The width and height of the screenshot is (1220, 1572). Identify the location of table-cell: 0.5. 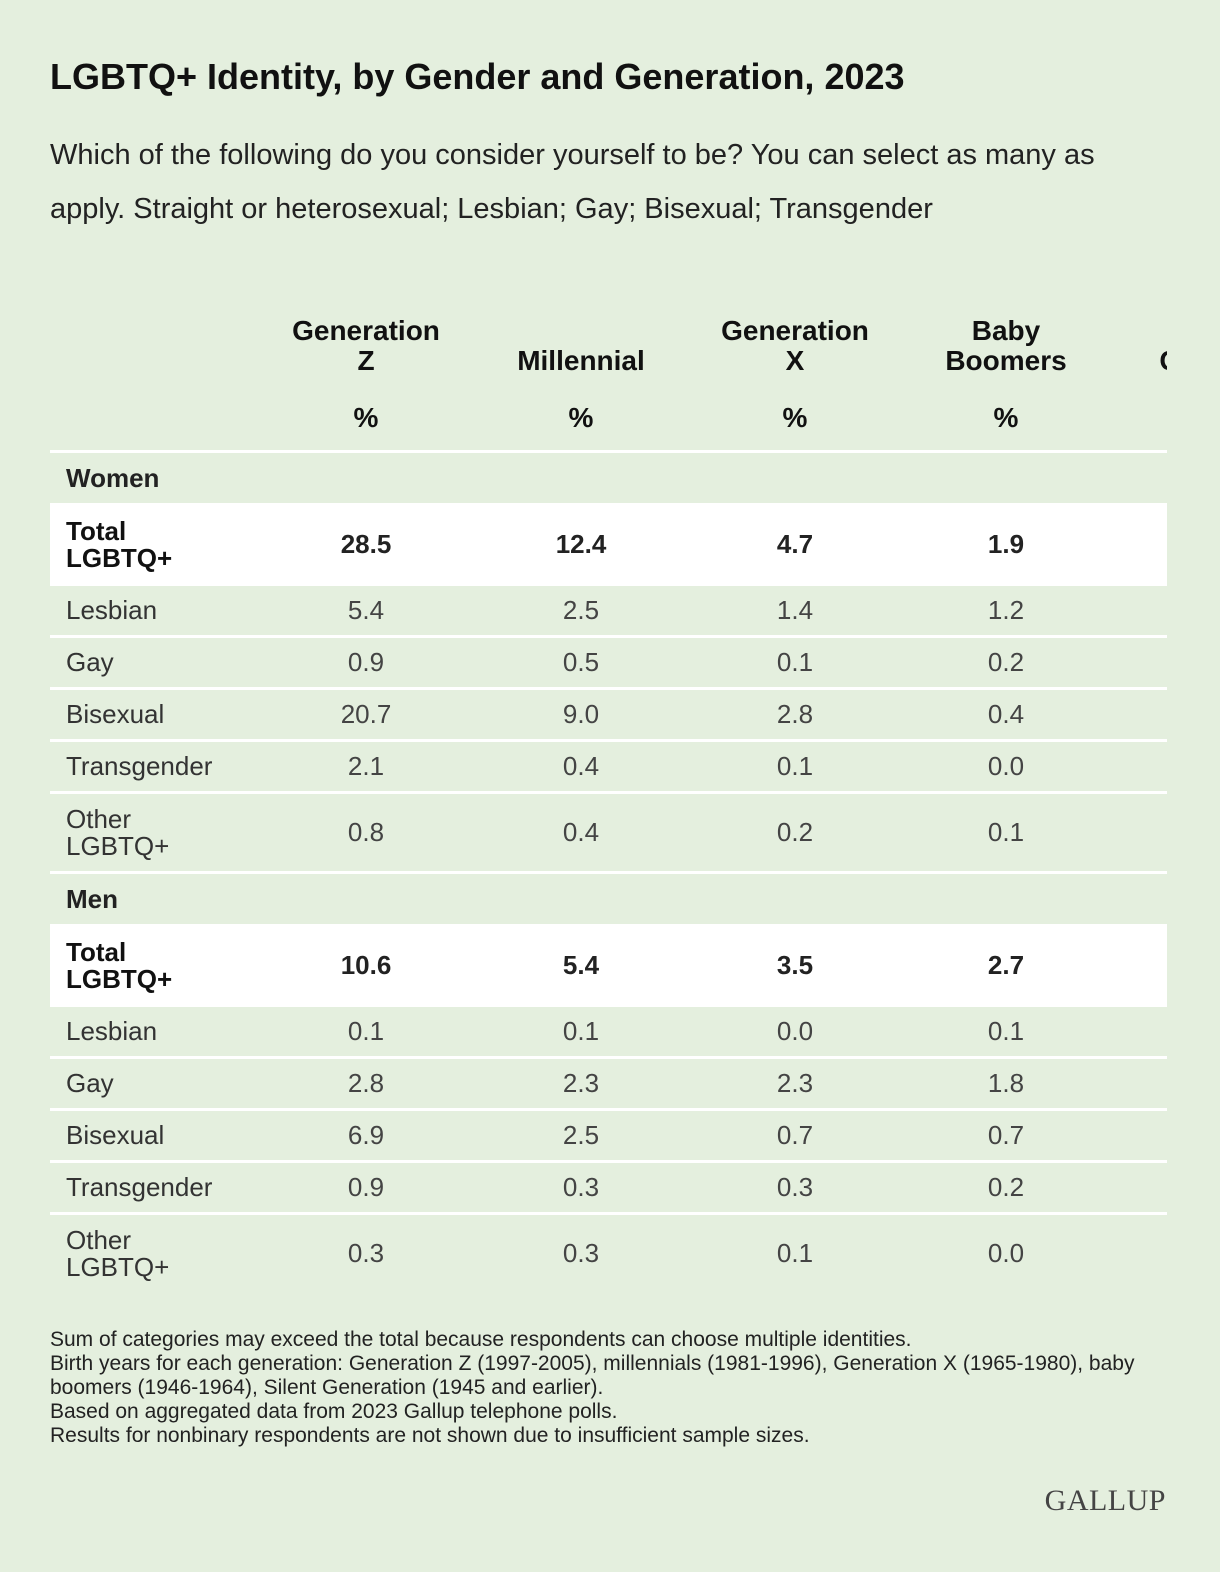
(581, 662).